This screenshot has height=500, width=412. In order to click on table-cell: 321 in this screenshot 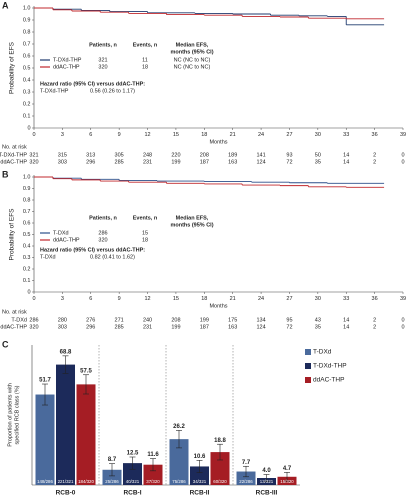, I will do `click(102, 60)`.